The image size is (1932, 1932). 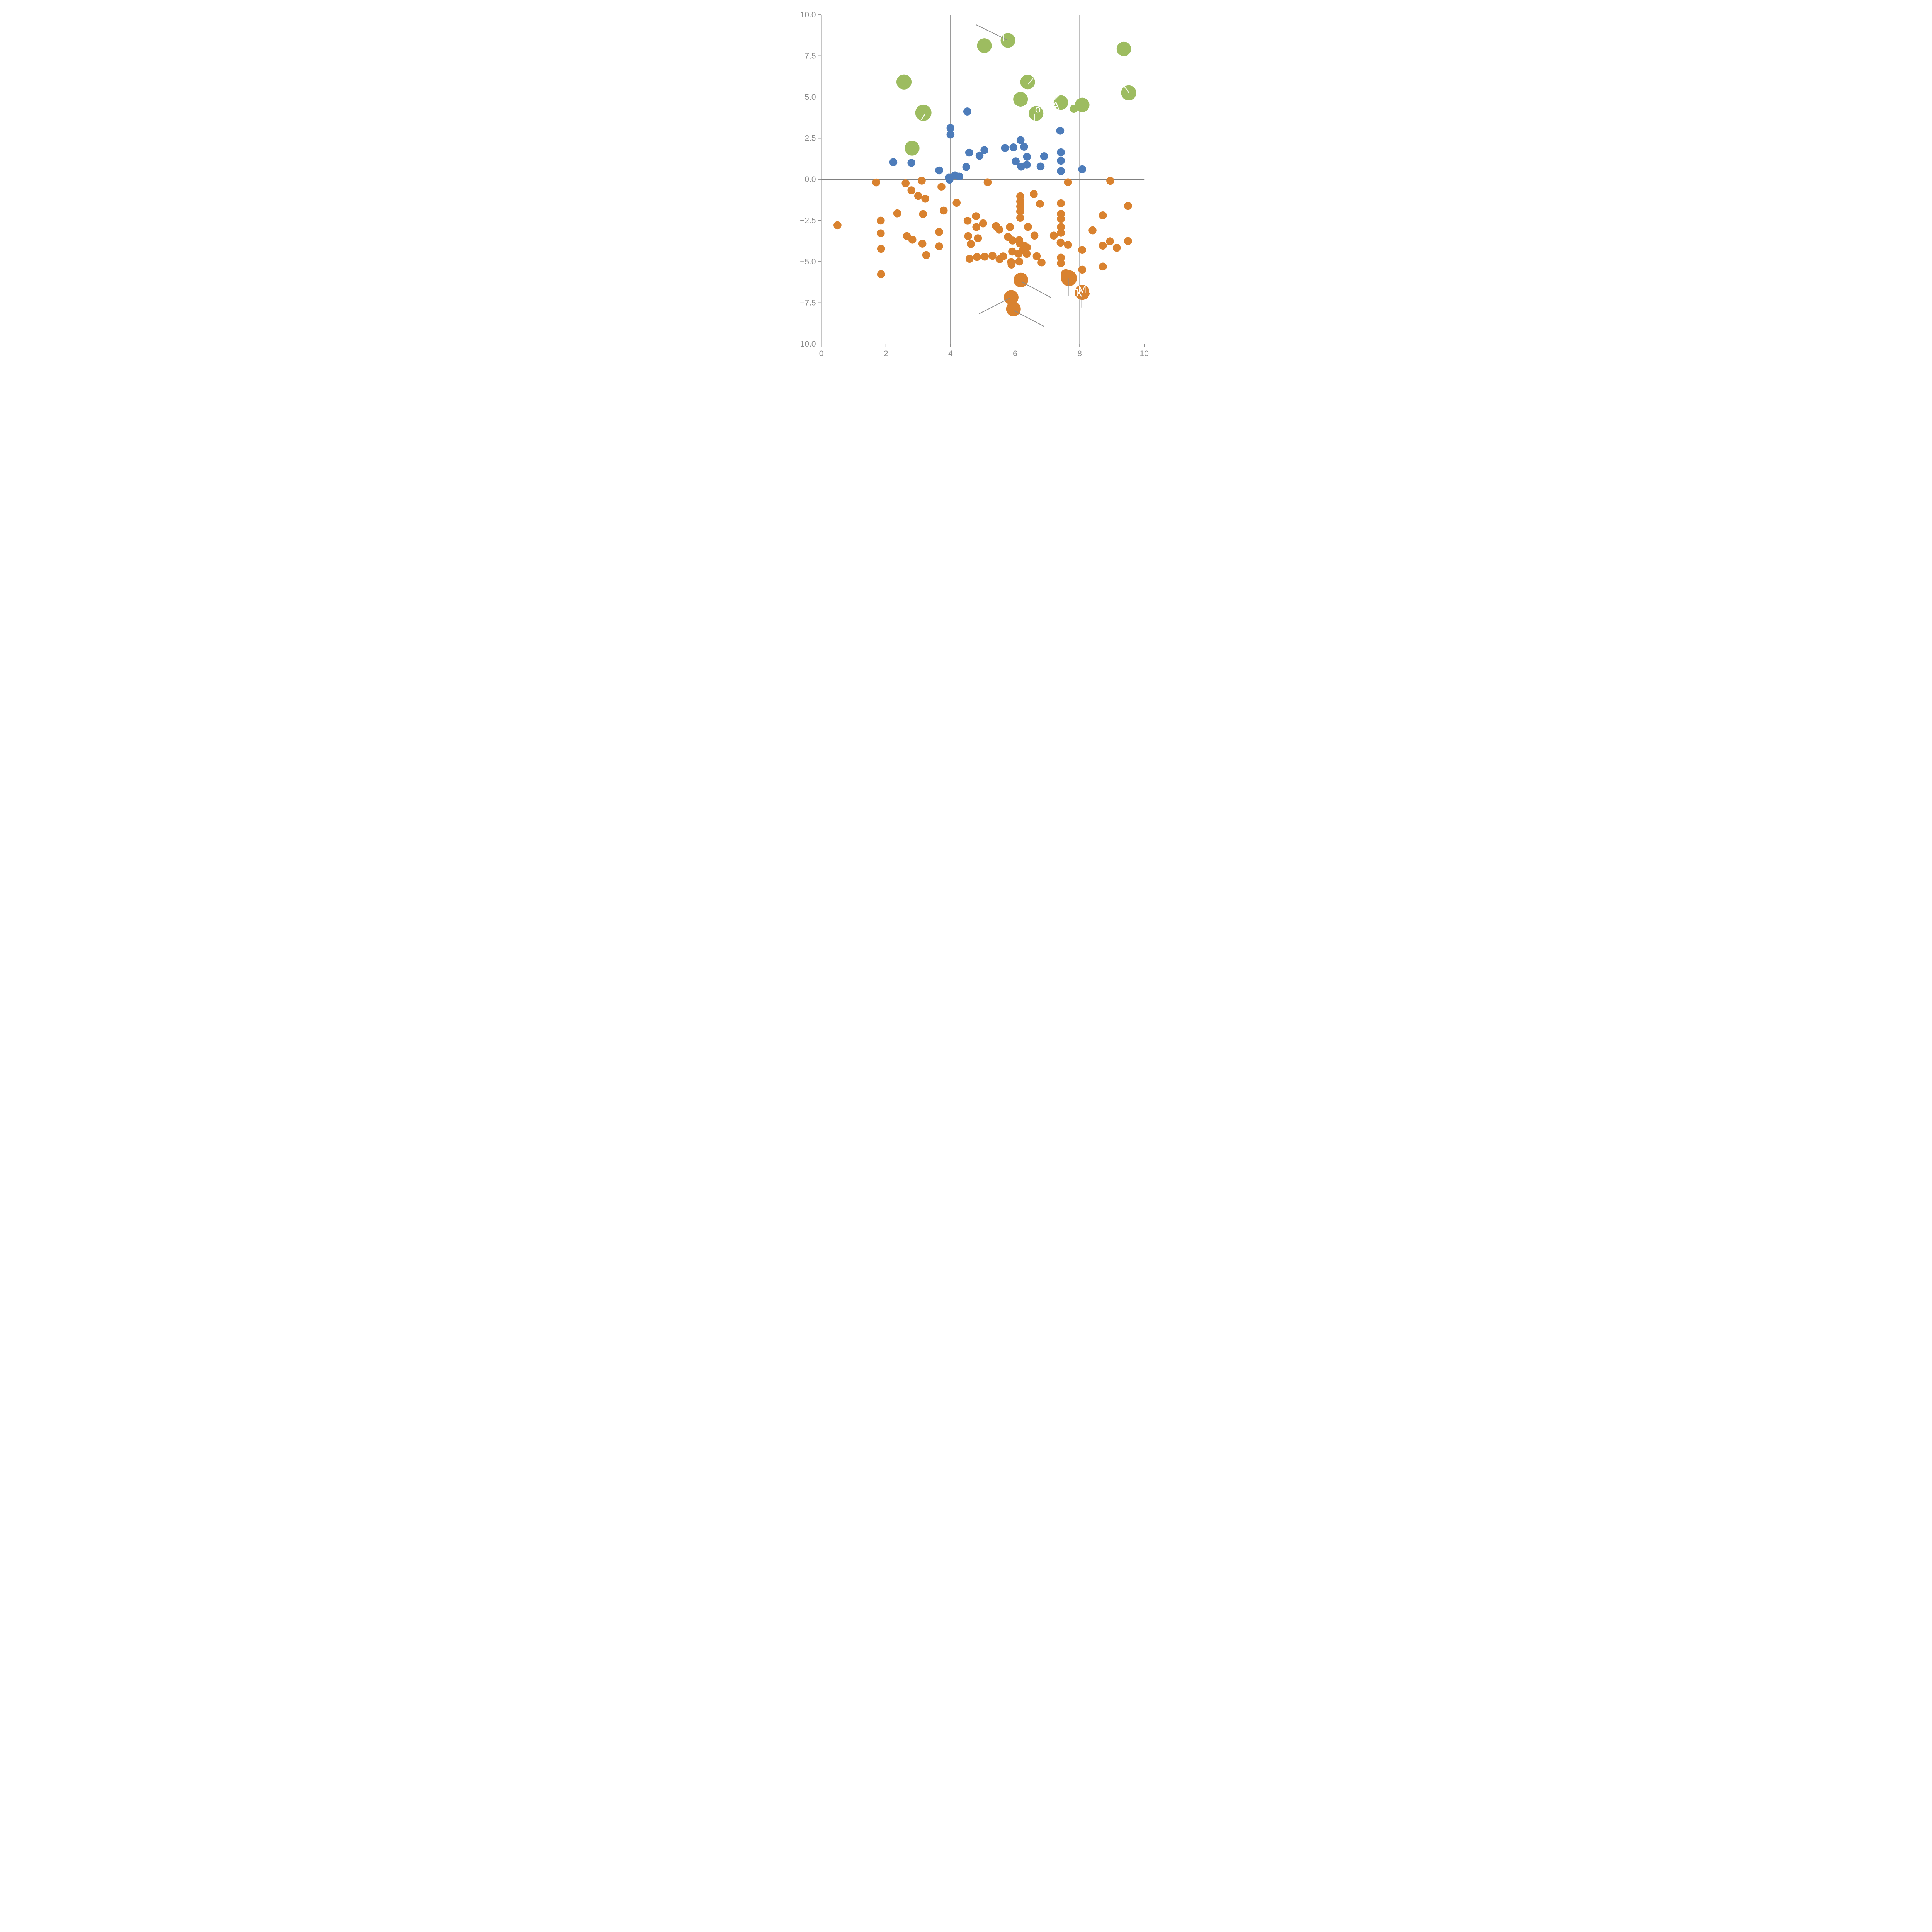 I want to click on y-tick-label: 7.5, so click(x=810, y=57).